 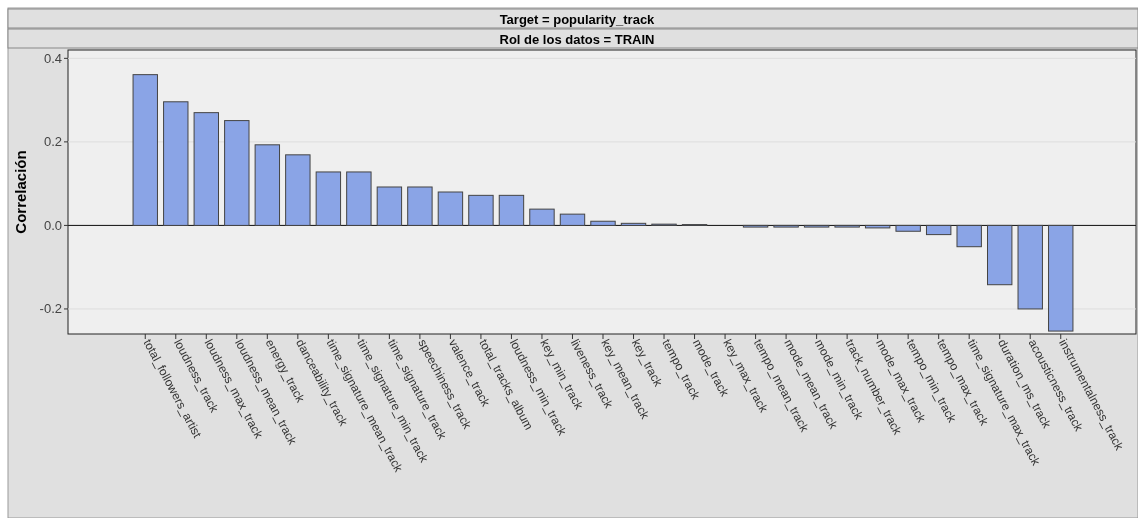 I want to click on y-axis-title: Correlación, so click(x=20, y=192).